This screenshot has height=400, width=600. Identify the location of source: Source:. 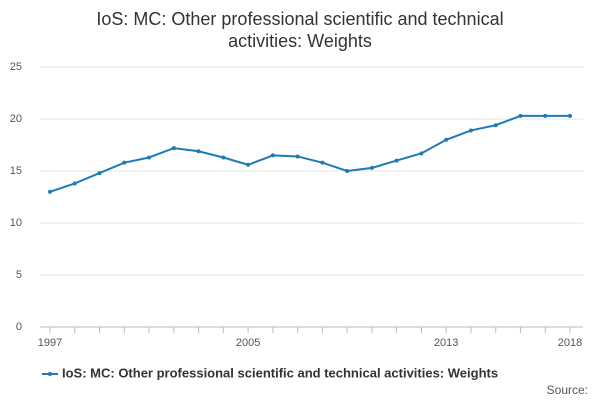
(567, 390).